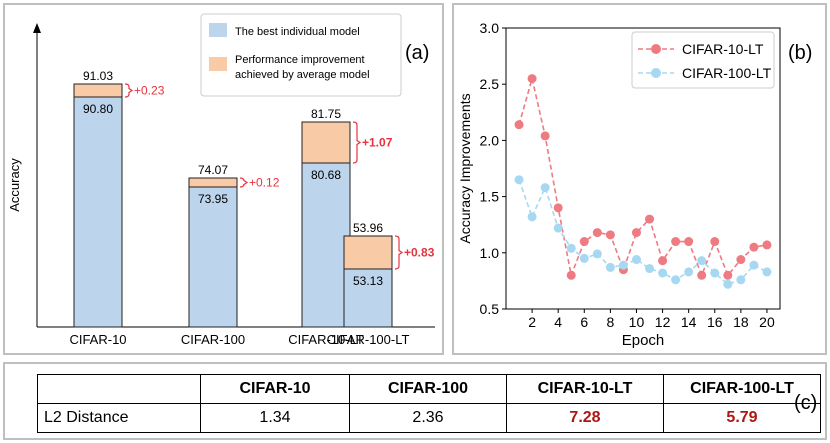 The image size is (830, 443). What do you see at coordinates (218, 30) in the screenshot?
I see `legend-swatch-base` at bounding box center [218, 30].